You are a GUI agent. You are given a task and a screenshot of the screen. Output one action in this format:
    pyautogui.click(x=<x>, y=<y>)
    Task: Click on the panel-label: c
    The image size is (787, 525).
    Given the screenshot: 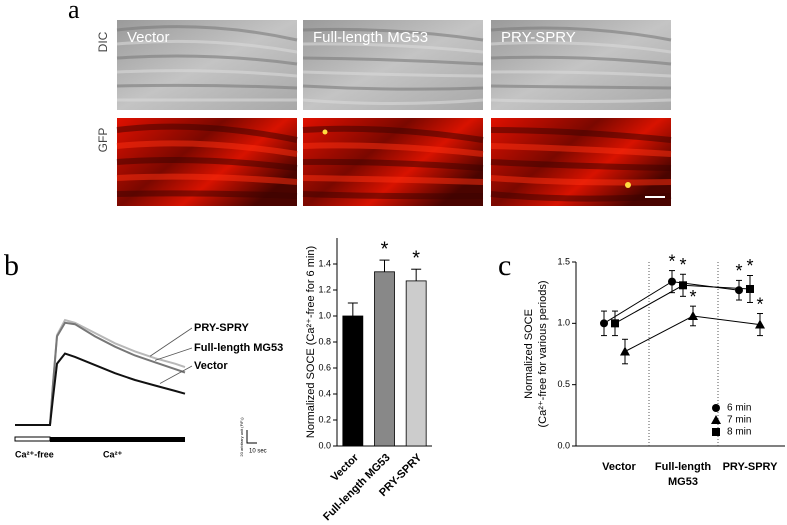 What is the action you would take?
    pyautogui.click(x=504, y=265)
    